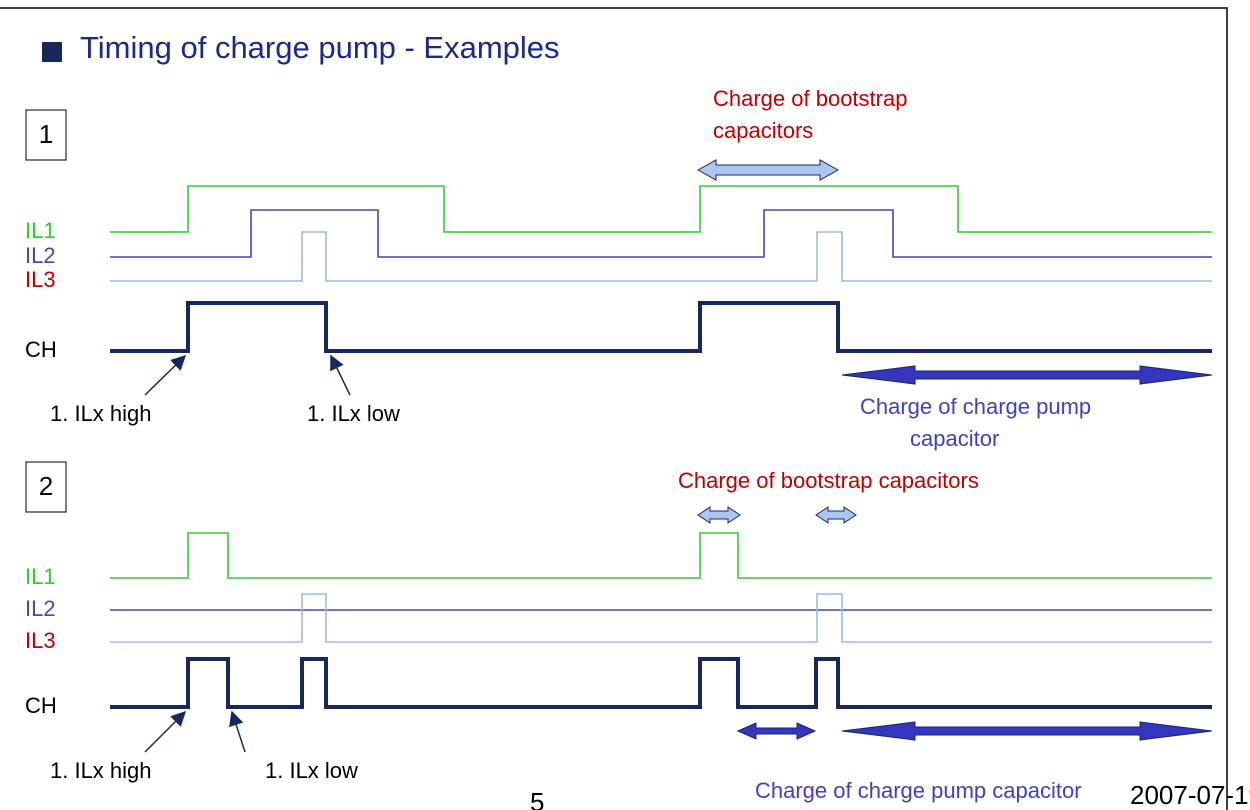 The height and width of the screenshot is (810, 1250). Describe the element at coordinates (763, 130) in the screenshot. I see `annotation: capacitors` at that location.